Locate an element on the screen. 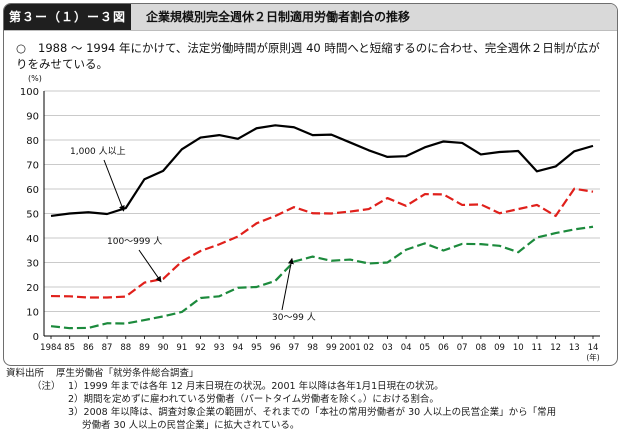 The height and width of the screenshot is (445, 621). x-tick-label: 86 is located at coordinates (88, 348).